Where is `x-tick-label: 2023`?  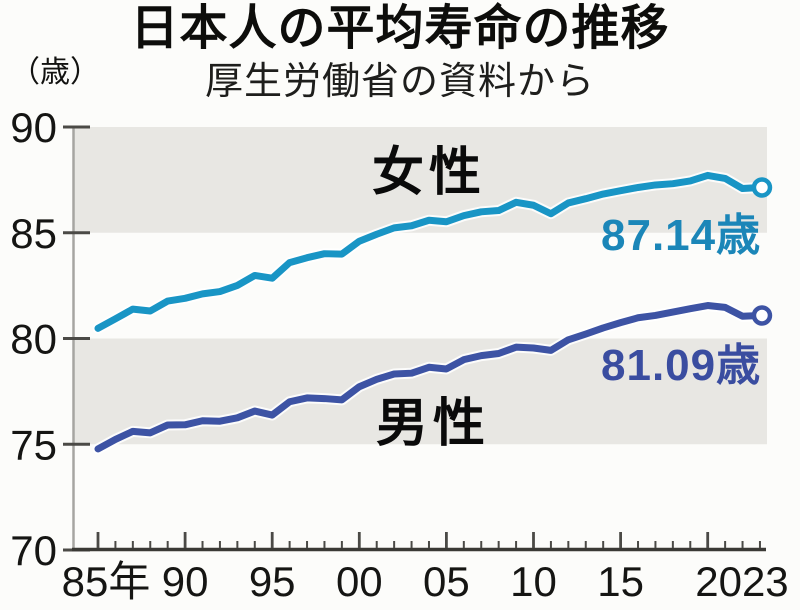 x-tick-label: 2023 is located at coordinates (741, 581).